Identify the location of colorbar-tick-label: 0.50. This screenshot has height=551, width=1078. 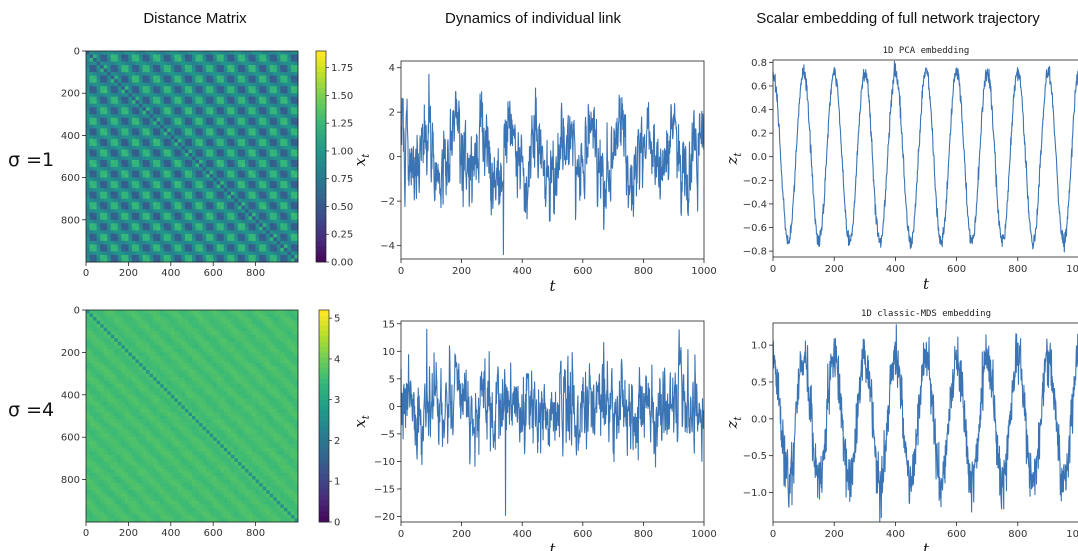
(342, 207).